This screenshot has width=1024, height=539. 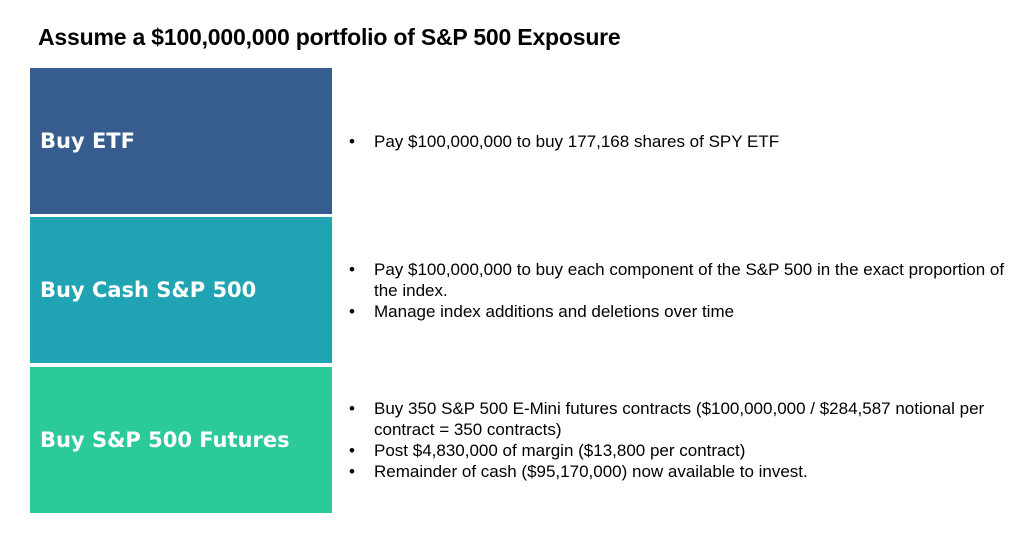 I want to click on buy-sp500-futures-label: Buy S&P 500 Futures, so click(x=165, y=440).